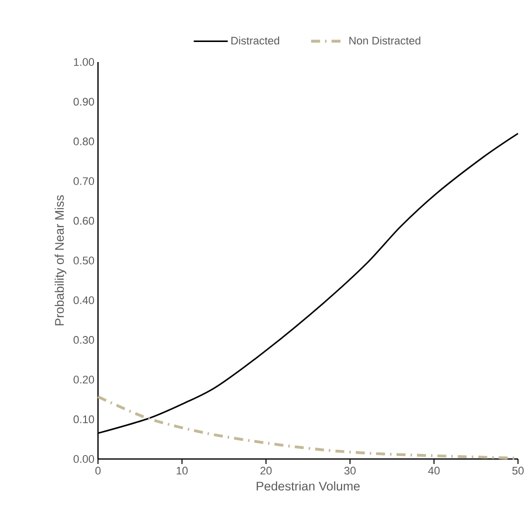  I want to click on x-tick-label: 20, so click(266, 470).